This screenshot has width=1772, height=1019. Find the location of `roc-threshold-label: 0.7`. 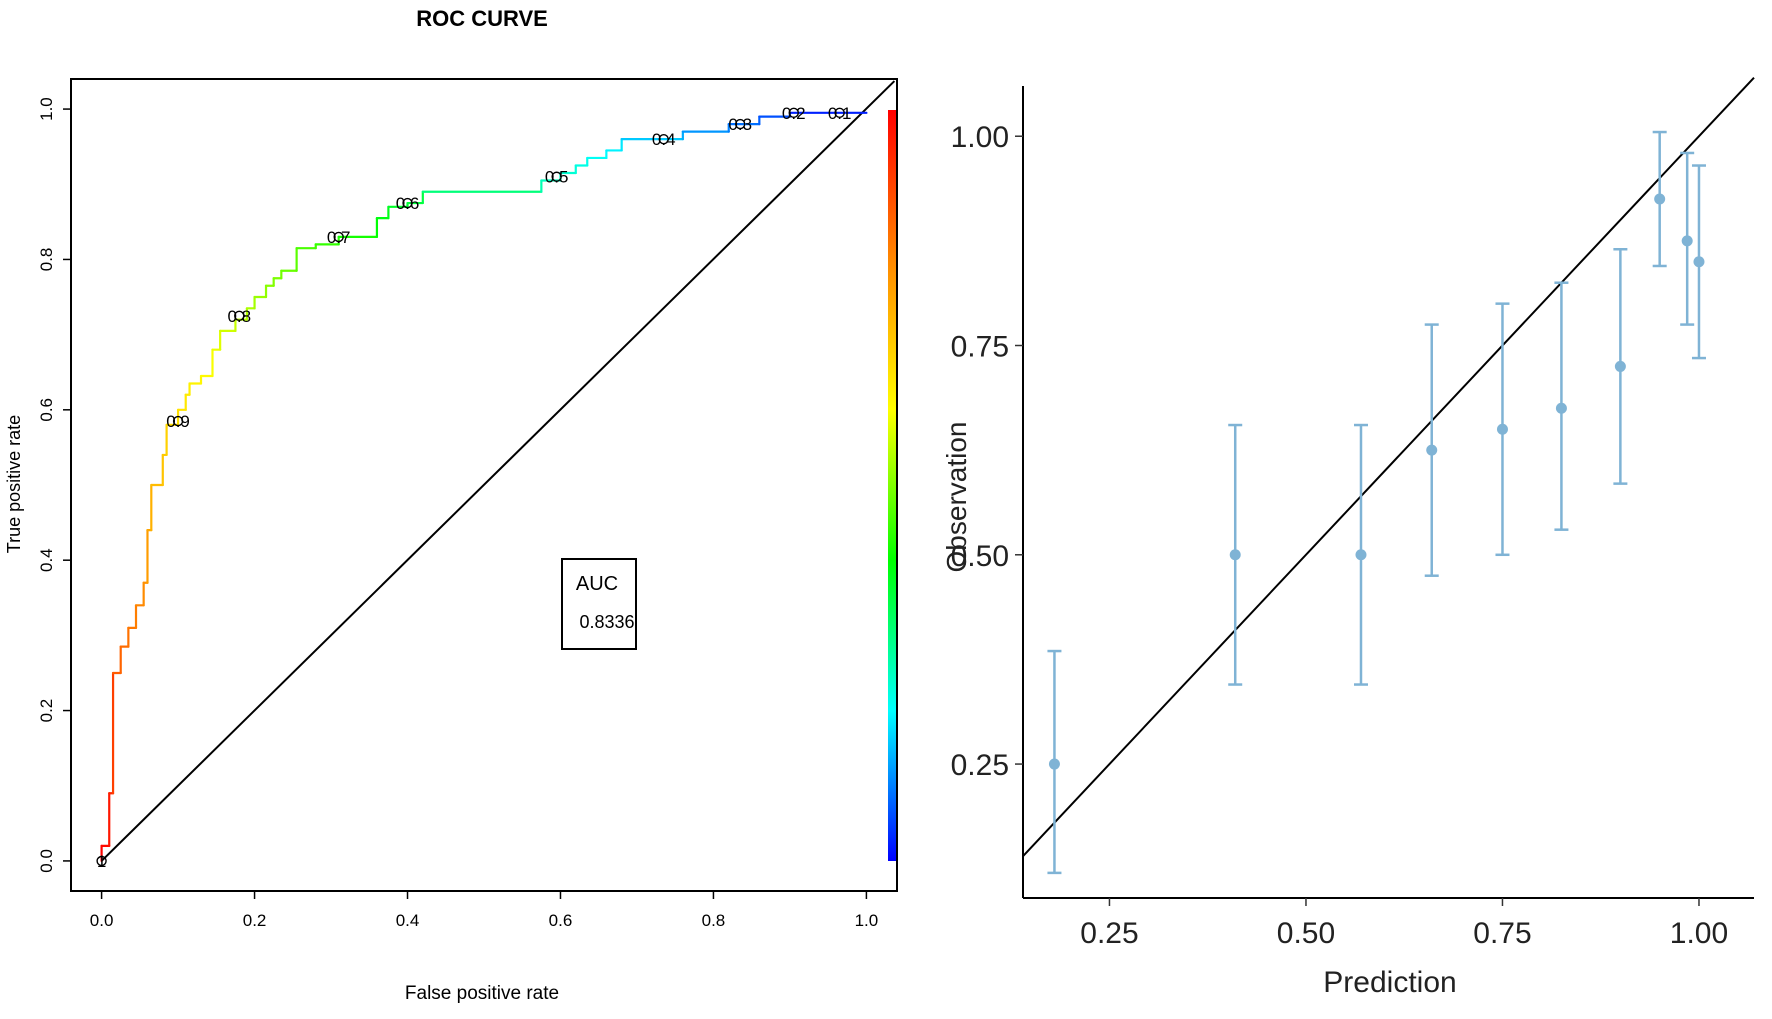

roc-threshold-label: 0.7 is located at coordinates (339, 237).